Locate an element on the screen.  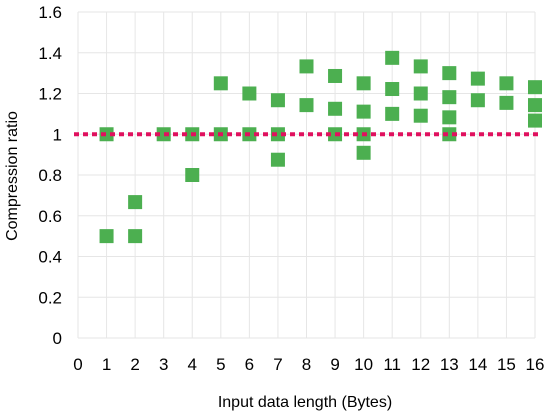
x-tick-label: 10 is located at coordinates (363, 364).